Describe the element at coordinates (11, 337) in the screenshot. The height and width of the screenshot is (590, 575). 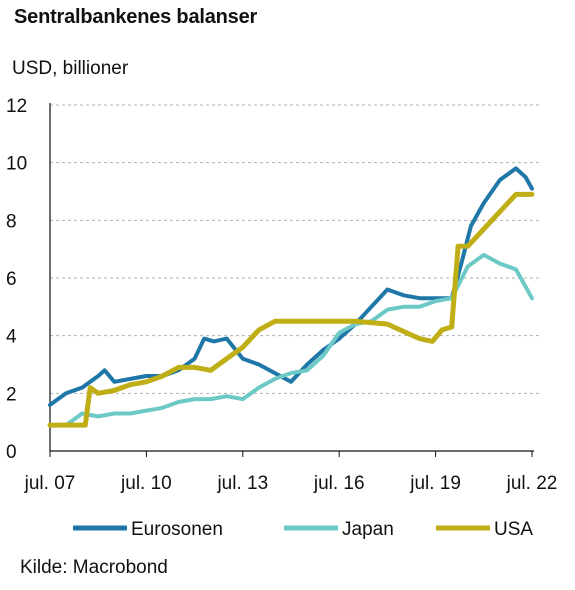
I see `y-tick-label-4: 4` at that location.